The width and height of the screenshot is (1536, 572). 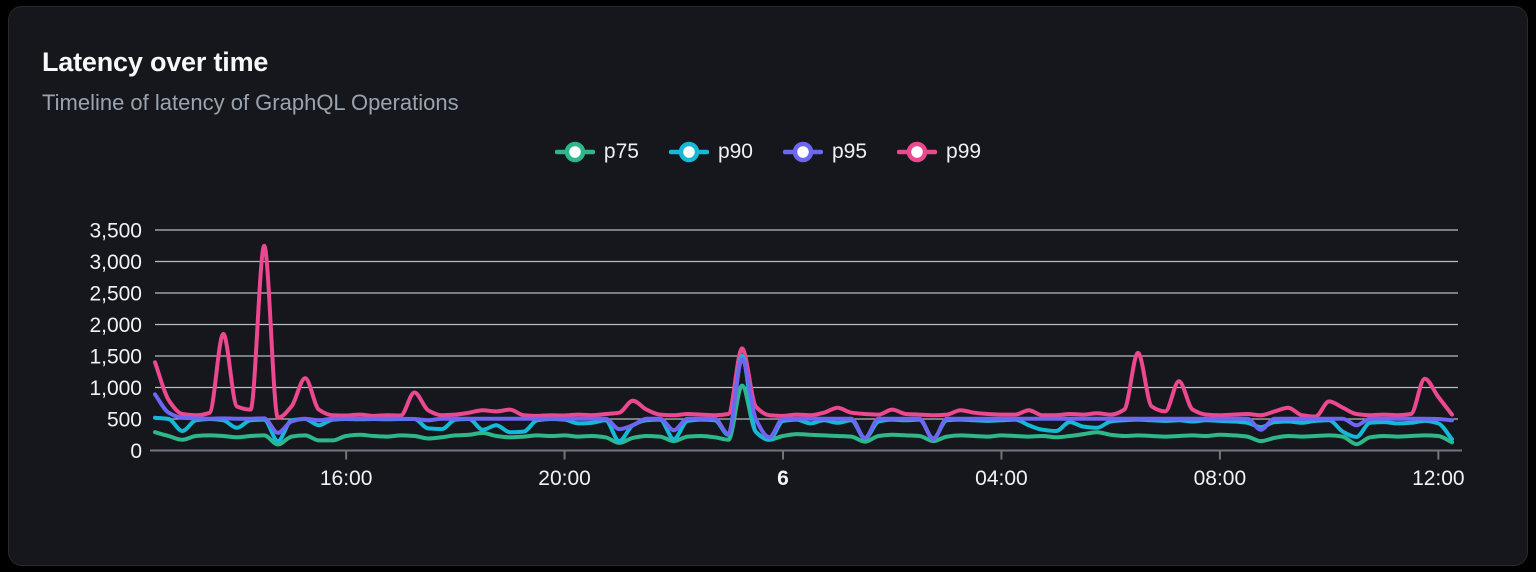 I want to click on svg-text: 0, so click(x=136, y=451).